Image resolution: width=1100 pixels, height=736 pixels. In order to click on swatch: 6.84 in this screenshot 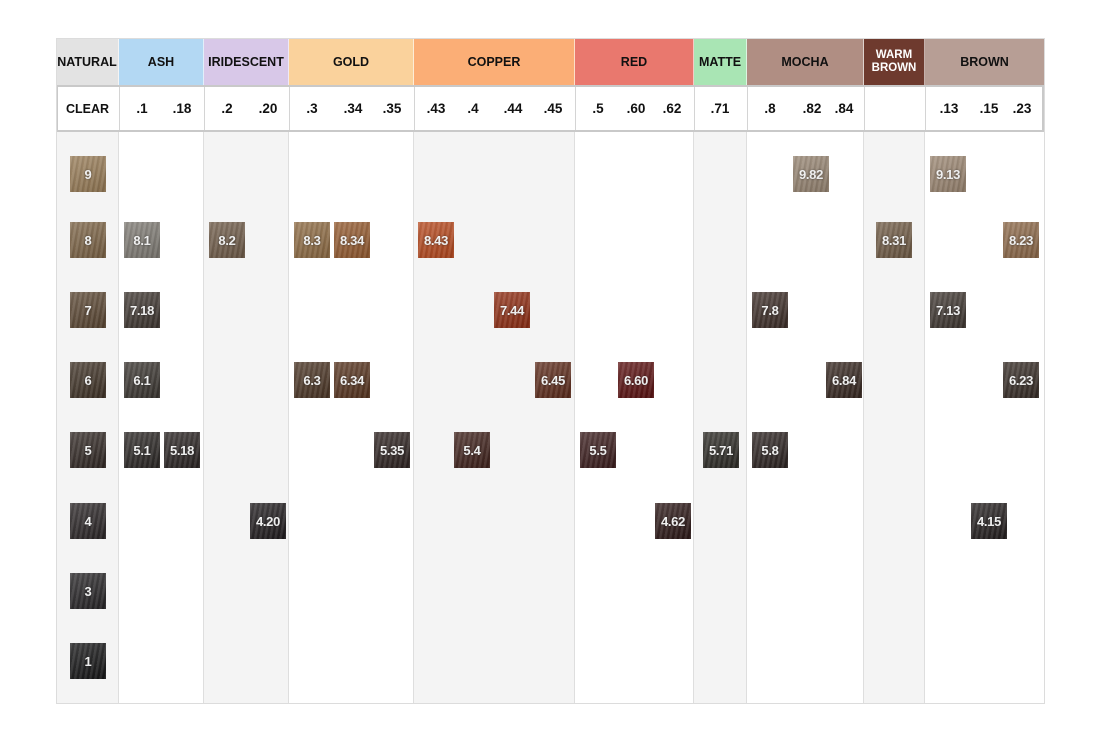, I will do `click(844, 380)`.